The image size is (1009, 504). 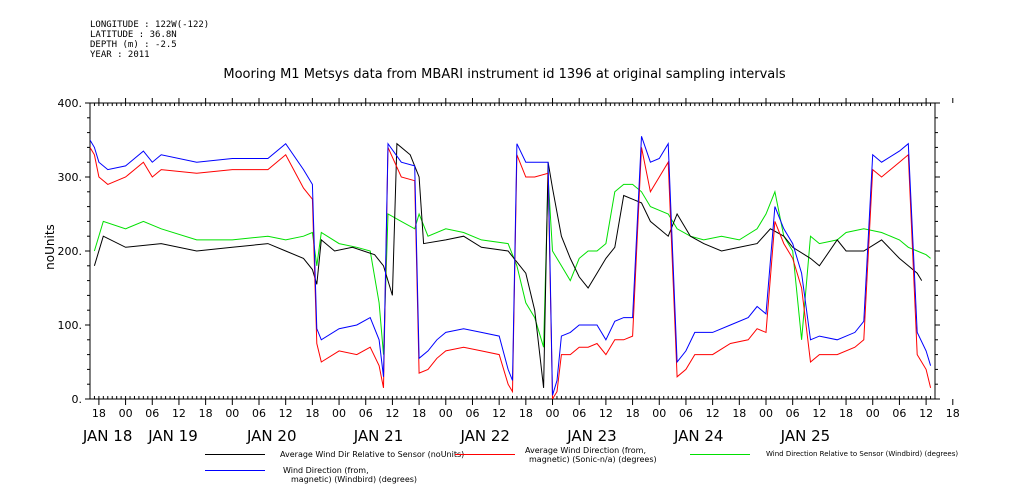 I want to click on x-day-label: JAN 18, so click(x=107, y=436).